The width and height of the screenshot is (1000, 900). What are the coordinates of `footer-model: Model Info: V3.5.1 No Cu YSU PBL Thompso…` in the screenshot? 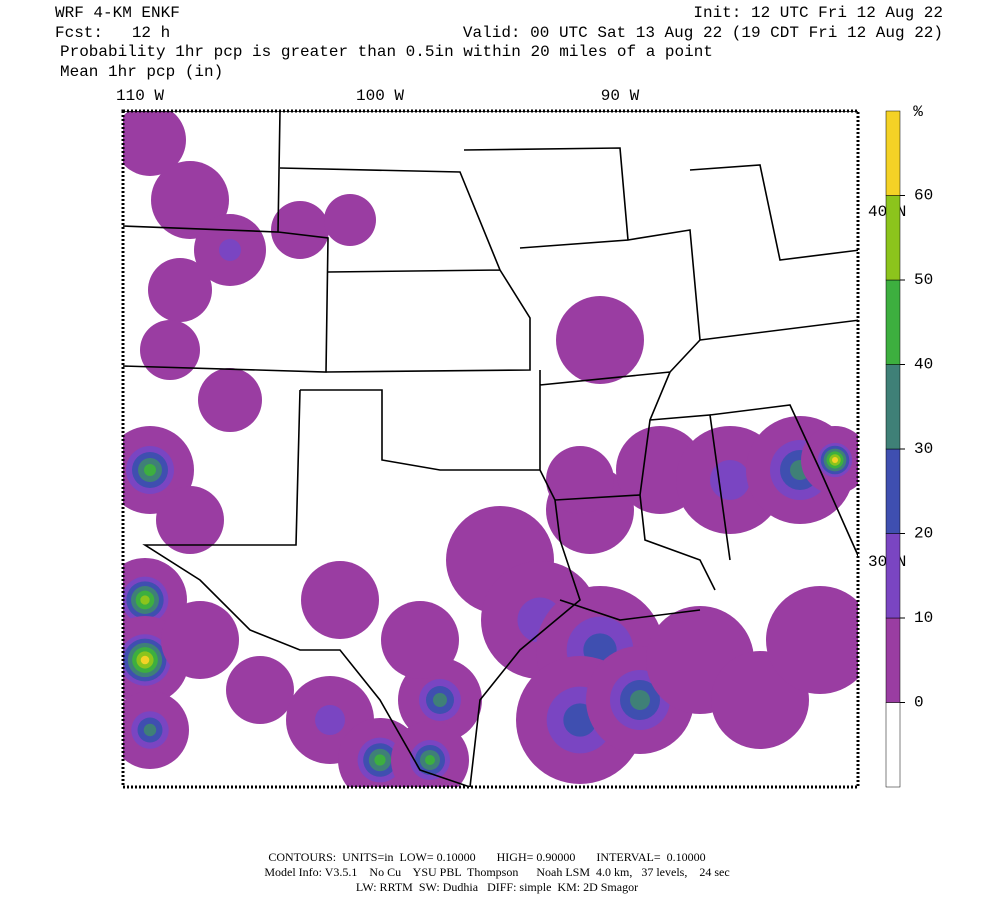 It's located at (496, 872).